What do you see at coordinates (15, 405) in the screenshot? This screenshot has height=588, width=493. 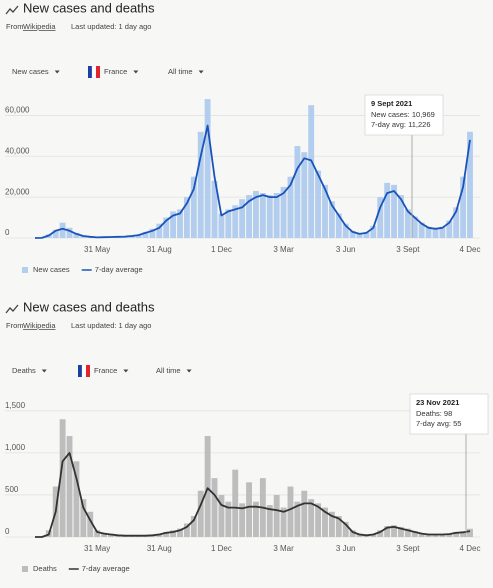 I see `y-tick-label: 1,500` at bounding box center [15, 405].